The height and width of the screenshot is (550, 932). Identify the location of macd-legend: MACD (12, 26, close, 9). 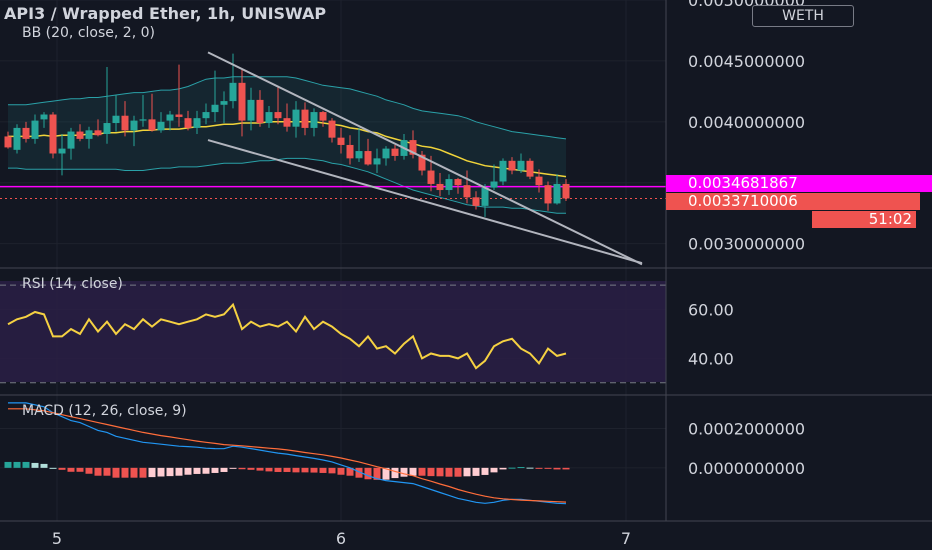
(104, 411).